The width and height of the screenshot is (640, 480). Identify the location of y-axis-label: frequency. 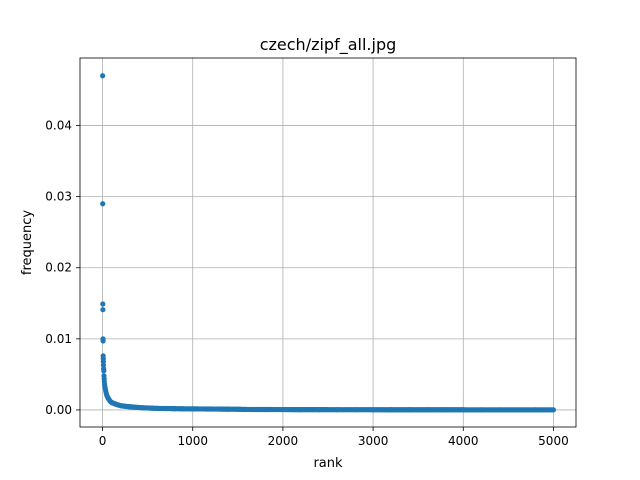
(27, 243).